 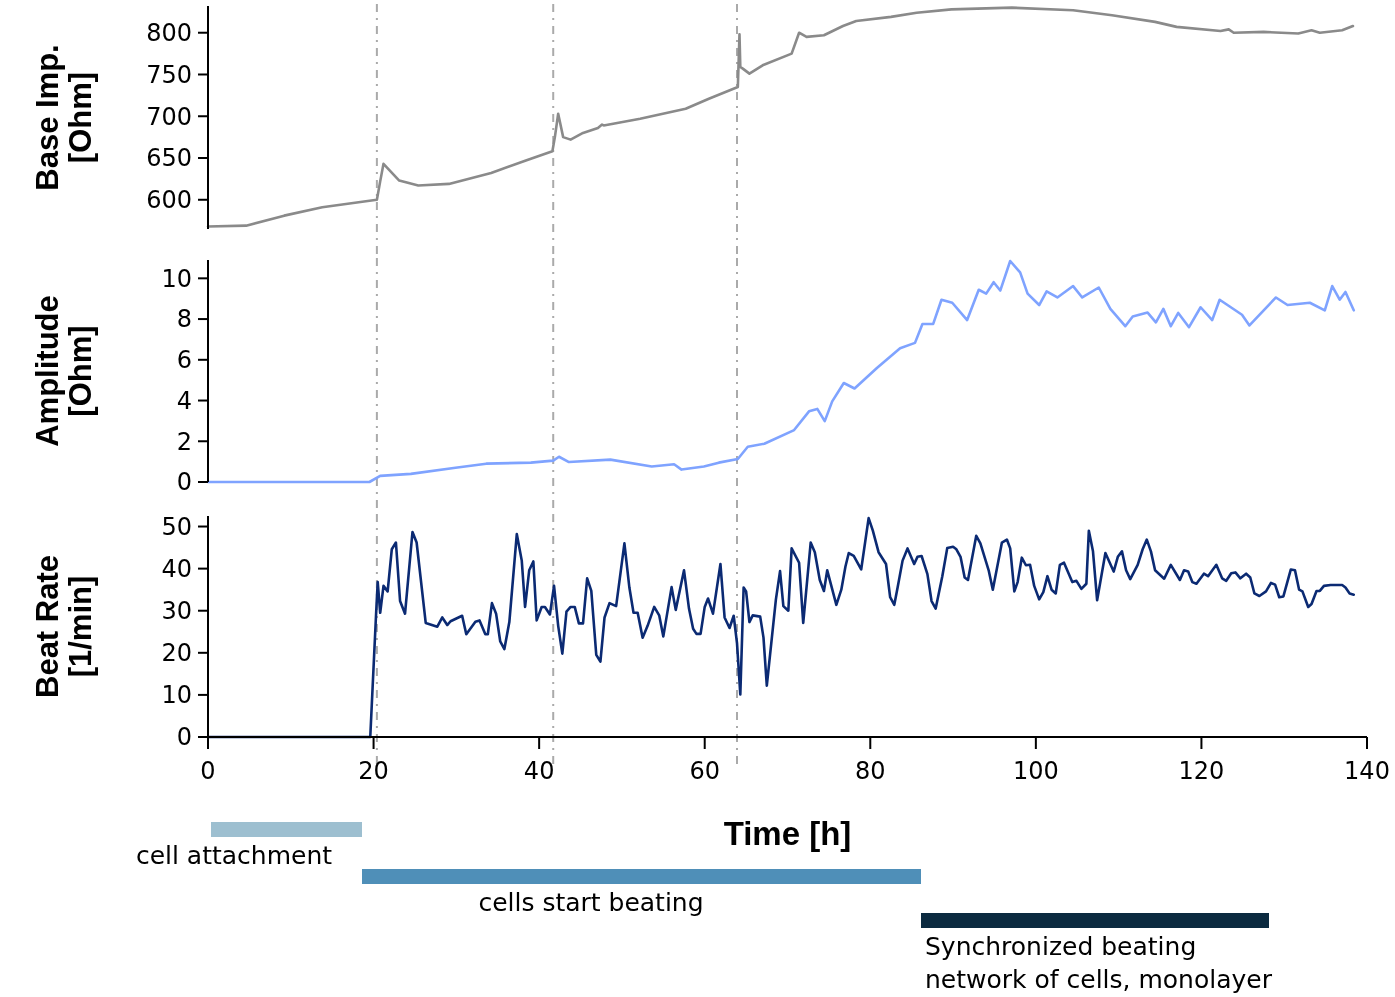 I want to click on y-tick-label: 6, so click(x=184, y=360).